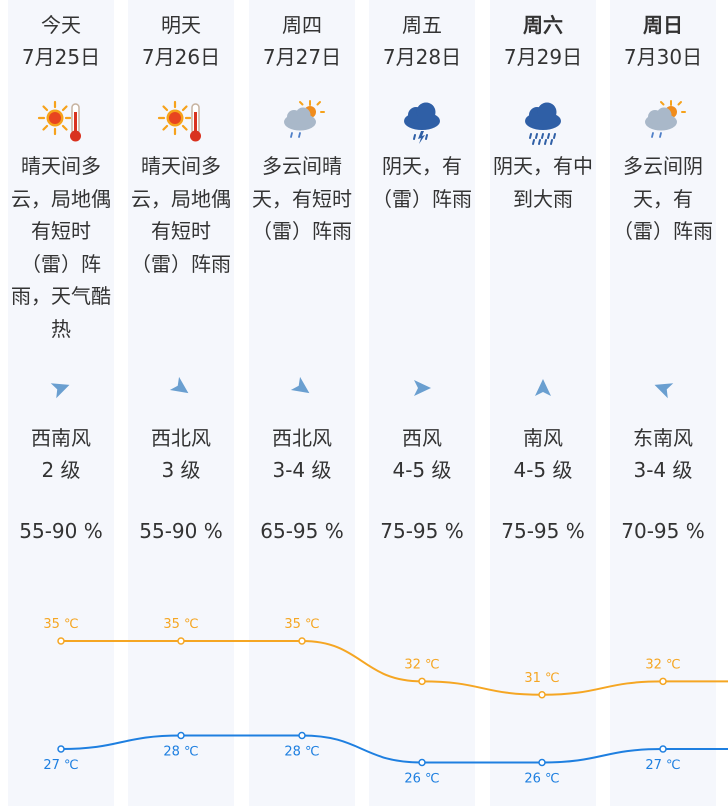  What do you see at coordinates (394, 749) in the screenshot?
I see `low-temperature-line` at bounding box center [394, 749].